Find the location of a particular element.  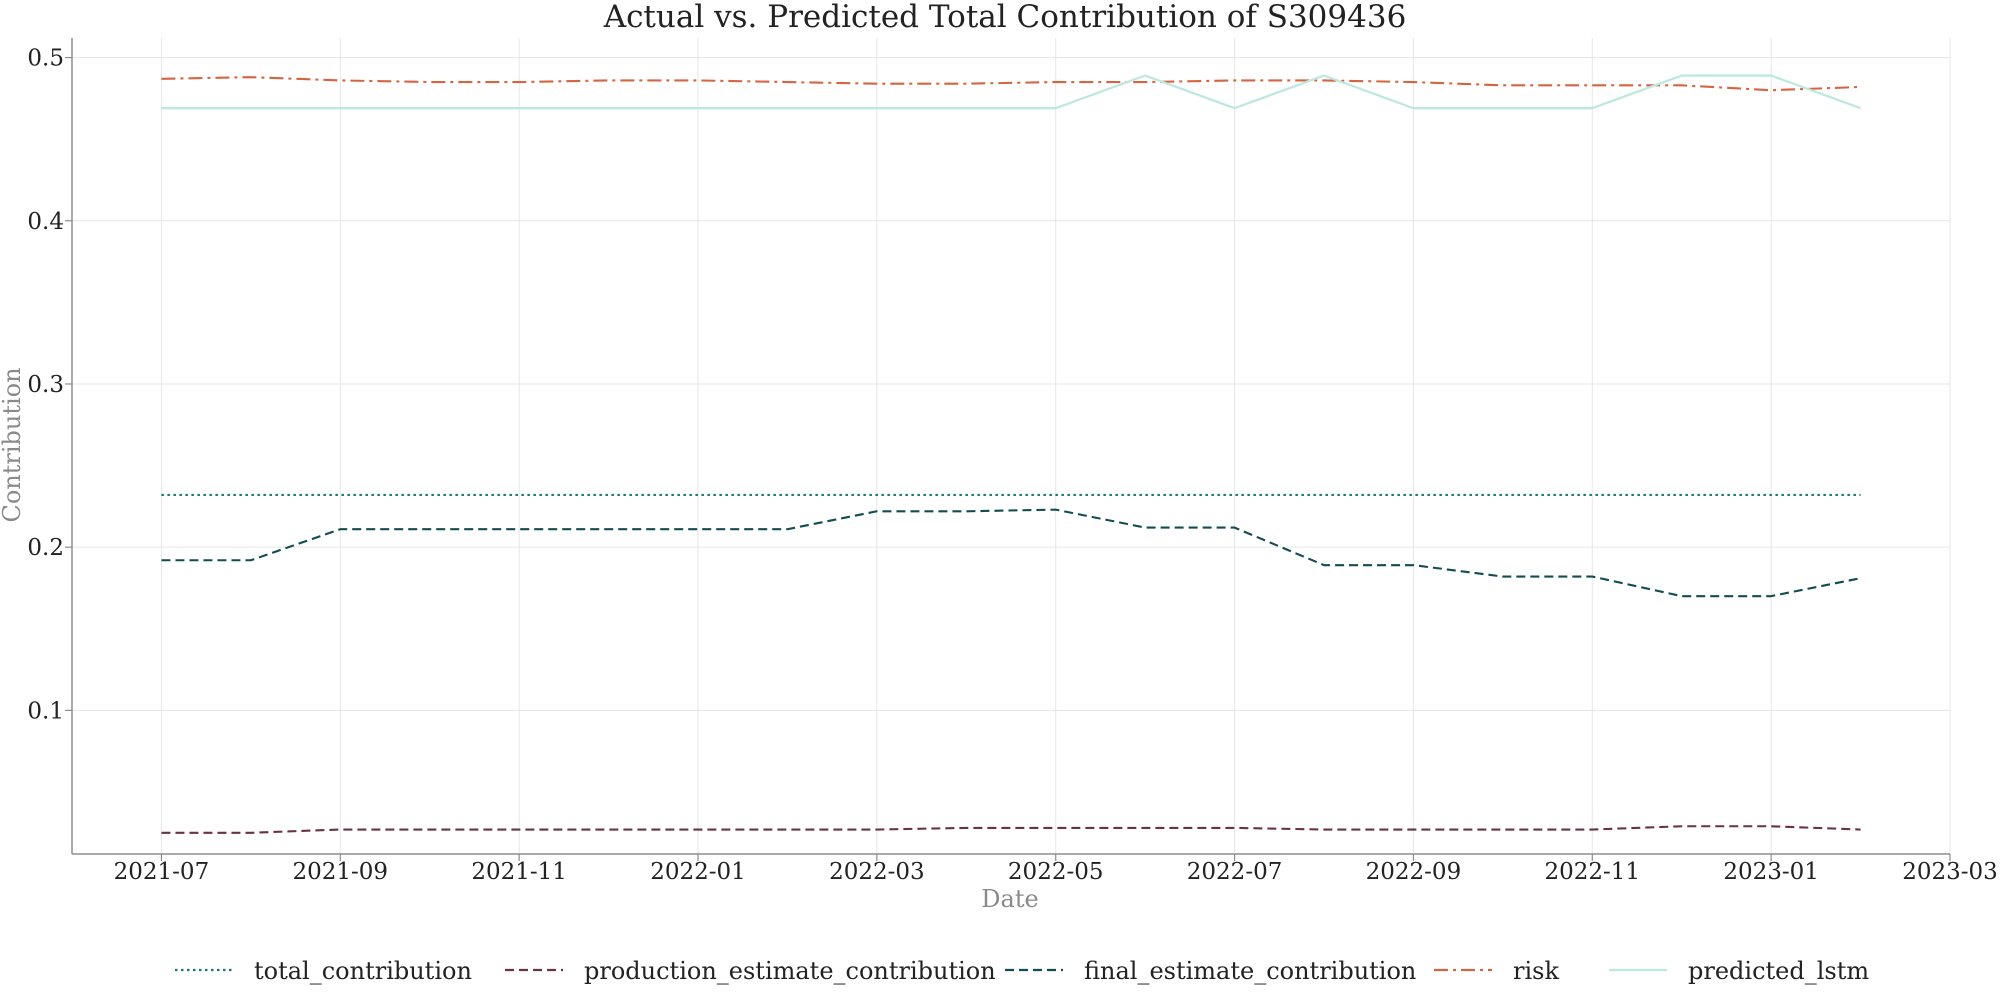

x-tick-label: 2022-09 is located at coordinates (1414, 872).